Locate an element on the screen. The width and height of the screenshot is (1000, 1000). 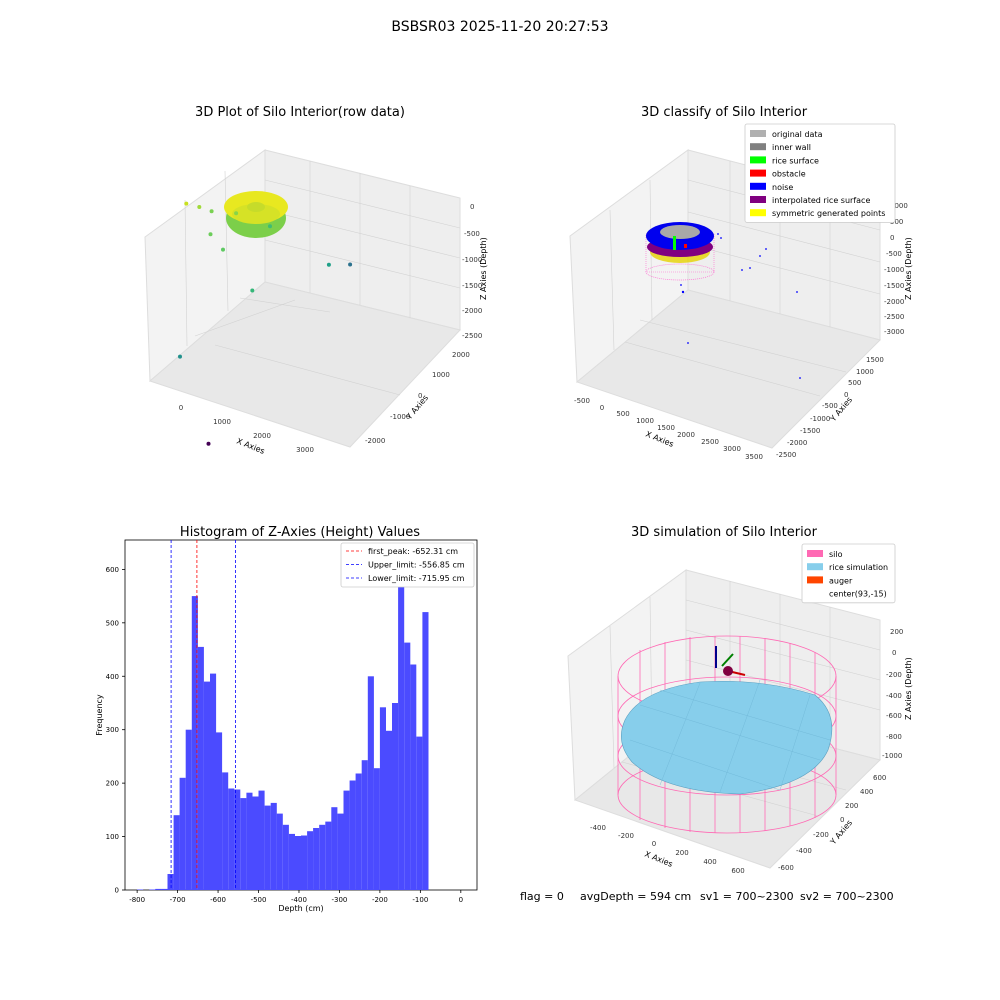
floor is located at coordinates (305, 364).